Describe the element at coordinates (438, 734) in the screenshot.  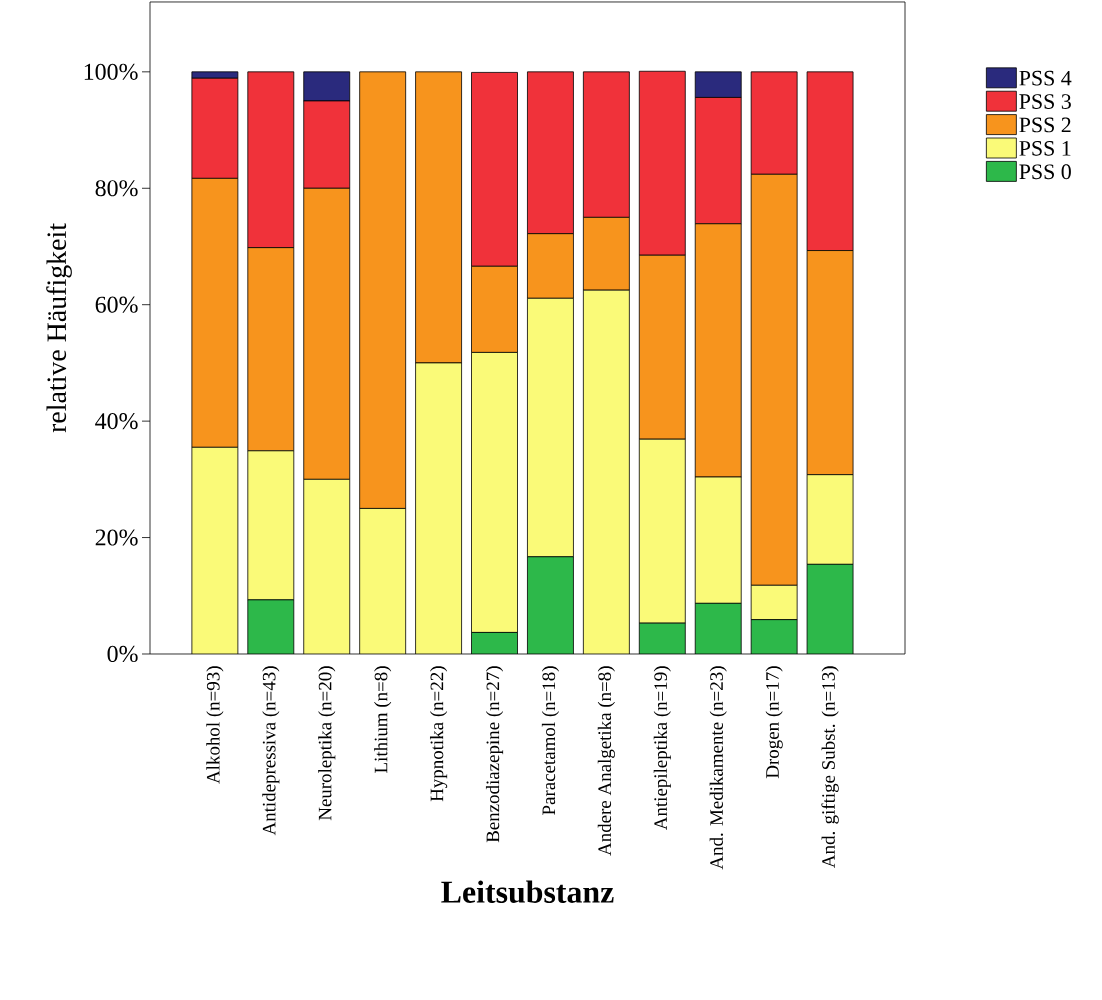
I see `x-tick-label: Hypnotika (n=22)` at that location.